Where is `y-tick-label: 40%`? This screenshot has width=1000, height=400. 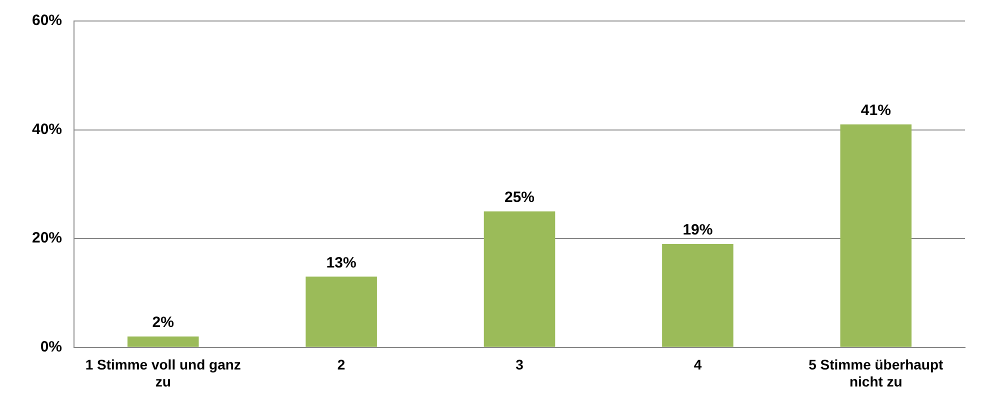 y-tick-label: 40% is located at coordinates (47, 129).